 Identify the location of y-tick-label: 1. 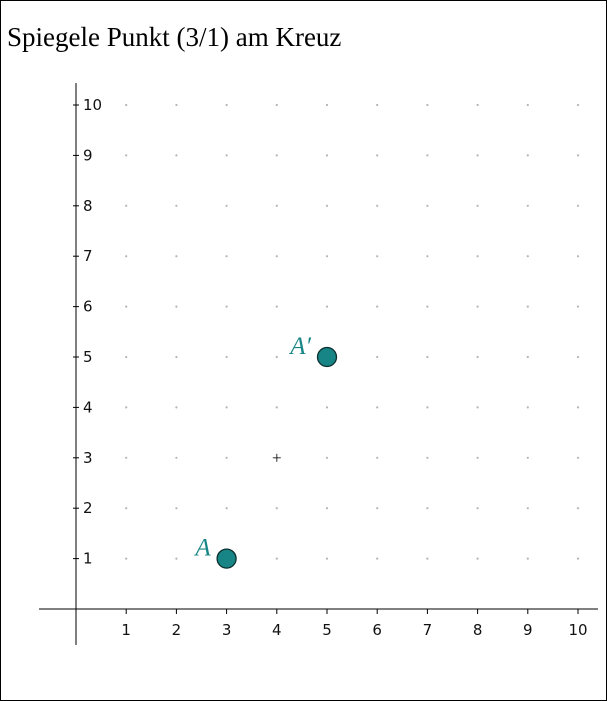
(88, 559).